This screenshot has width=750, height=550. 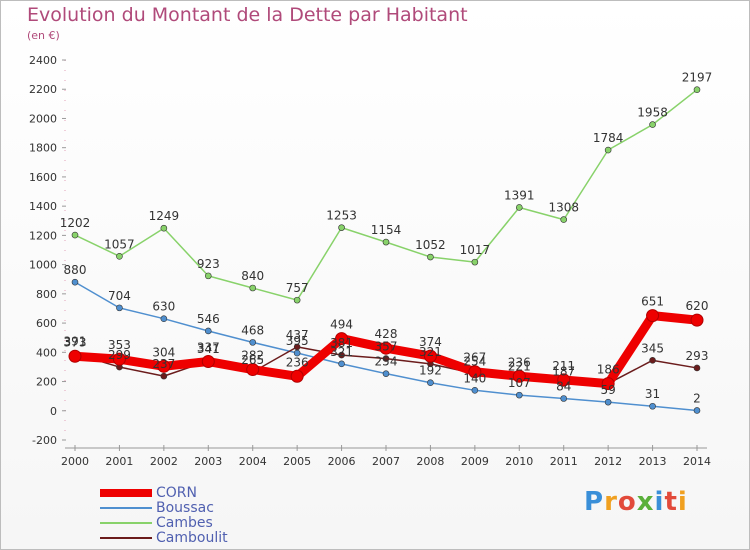 I want to click on data-label-boussac: 84, so click(x=563, y=386).